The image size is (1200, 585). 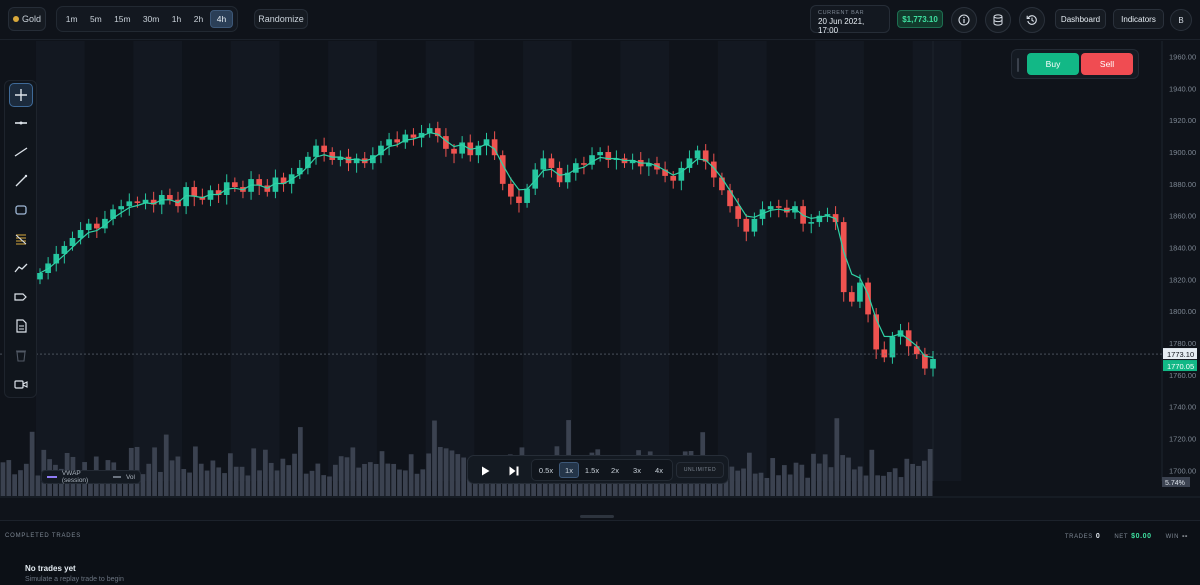 I want to click on avatar: B, so click(x=1181, y=20).